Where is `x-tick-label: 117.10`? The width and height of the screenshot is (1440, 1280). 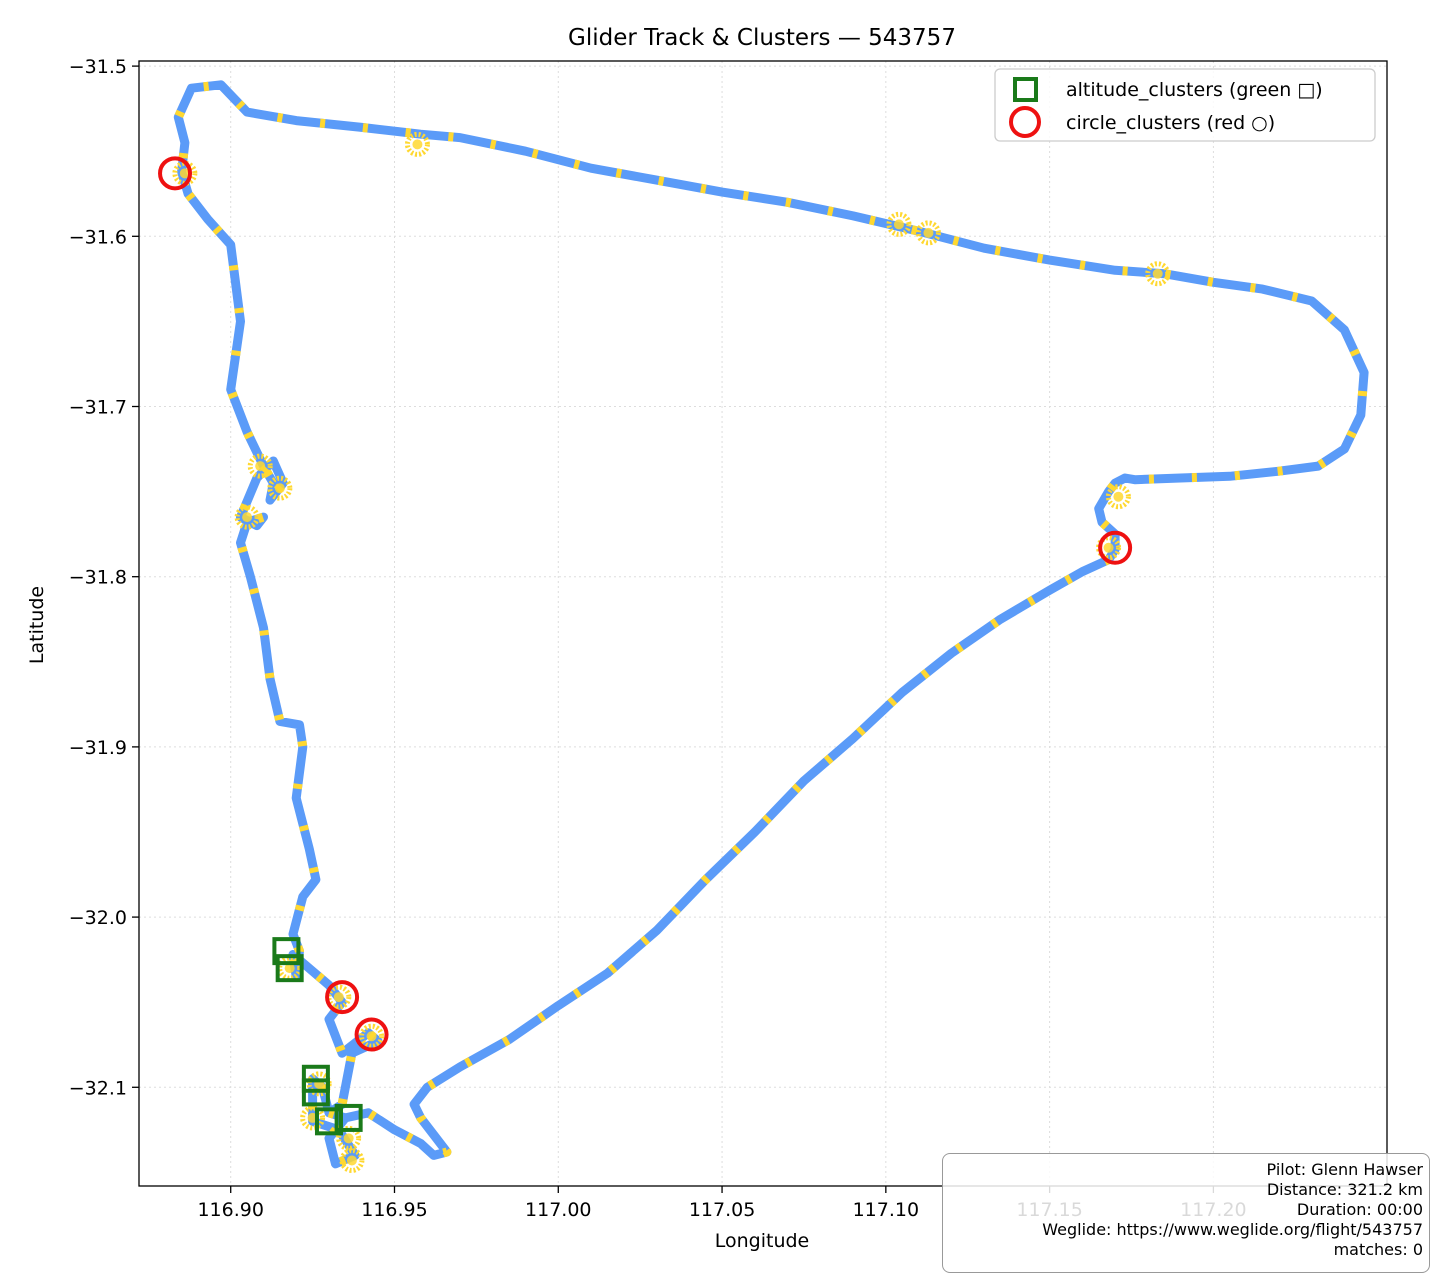
x-tick-label: 117.10 is located at coordinates (886, 1210).